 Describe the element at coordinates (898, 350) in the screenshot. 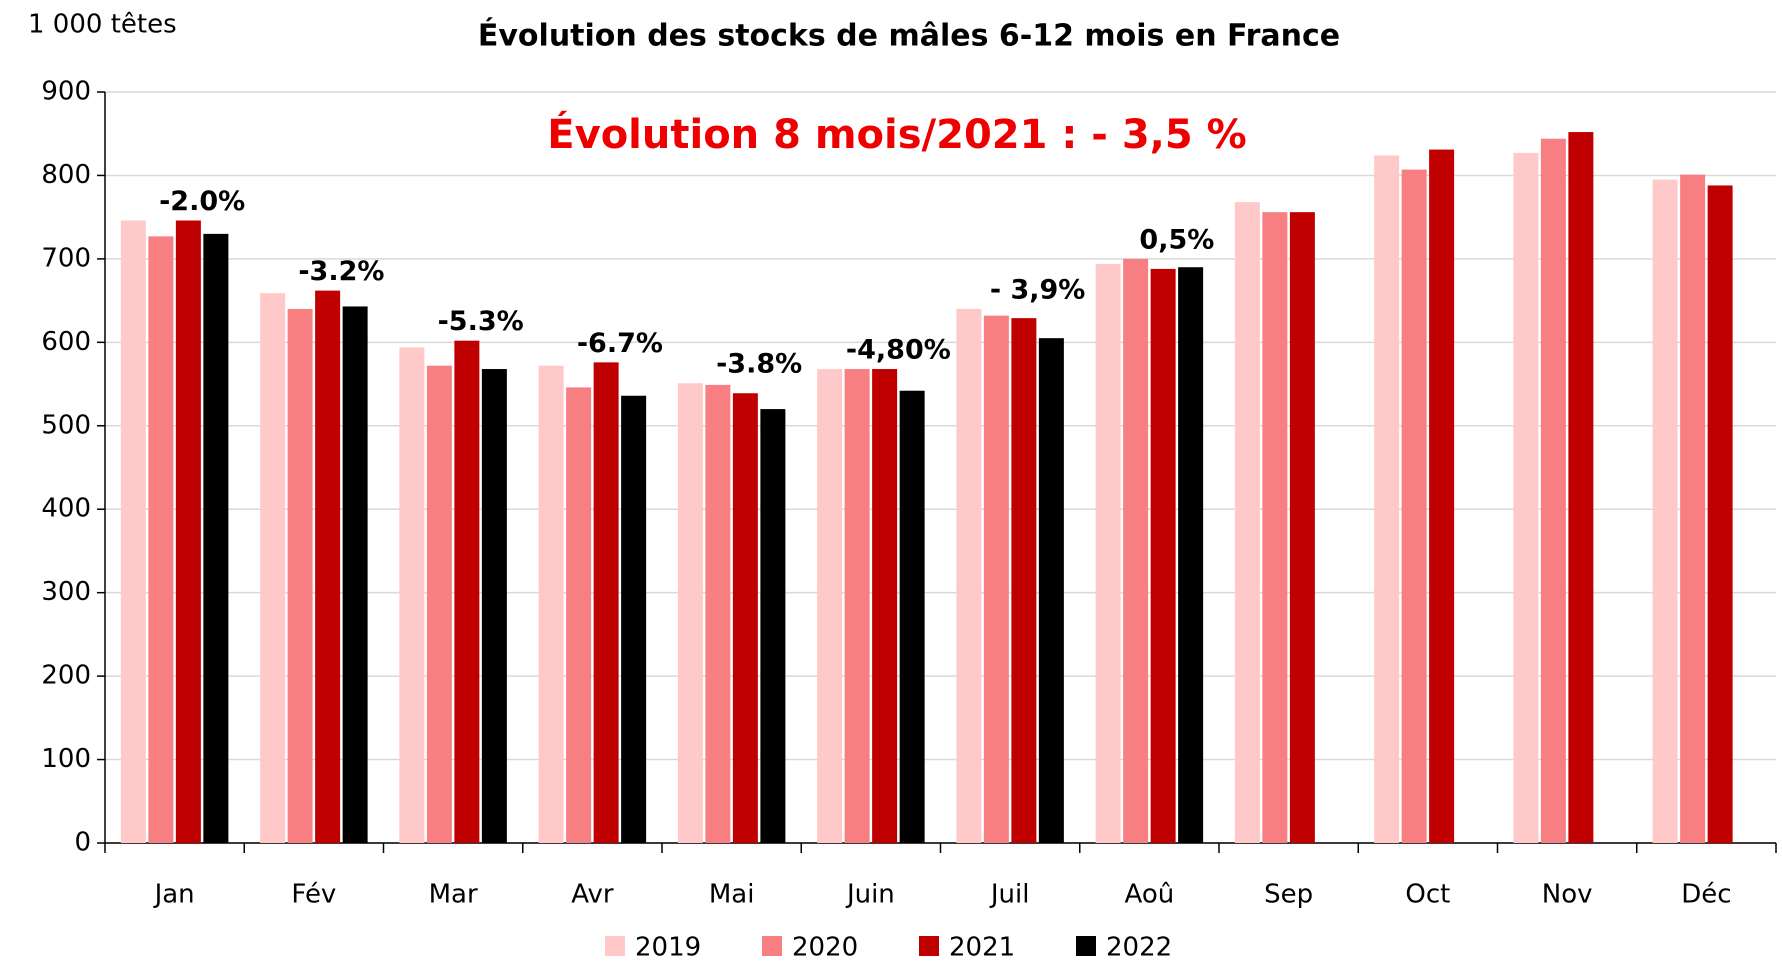

I see `annotation: -4,80%` at that location.